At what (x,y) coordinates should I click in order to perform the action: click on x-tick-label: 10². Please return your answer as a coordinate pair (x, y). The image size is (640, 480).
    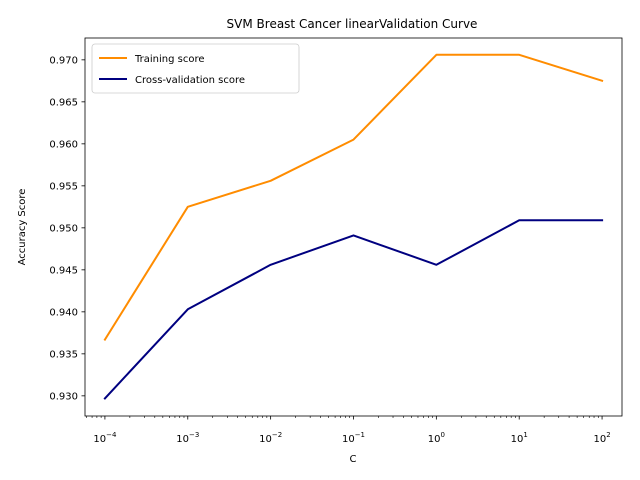
    Looking at the image, I should click on (601, 438).